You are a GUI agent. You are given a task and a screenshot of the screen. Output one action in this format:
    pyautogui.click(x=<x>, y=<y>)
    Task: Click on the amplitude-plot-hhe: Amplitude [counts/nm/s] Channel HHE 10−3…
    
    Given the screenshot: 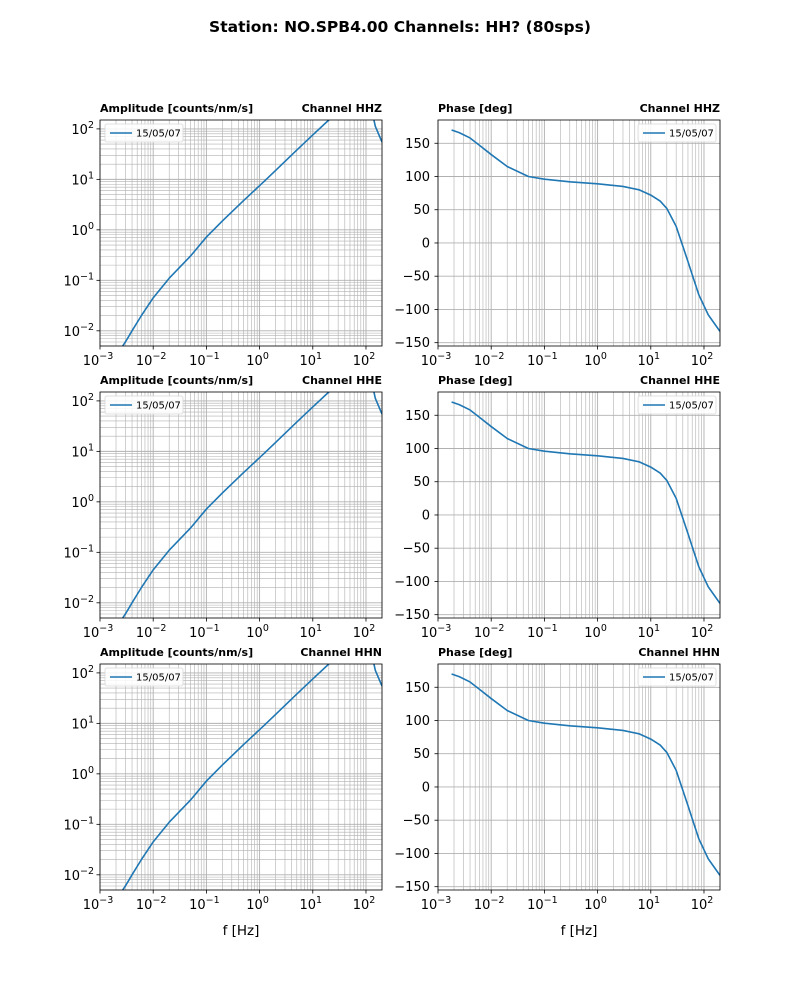 What is the action you would take?
    pyautogui.click(x=223, y=507)
    